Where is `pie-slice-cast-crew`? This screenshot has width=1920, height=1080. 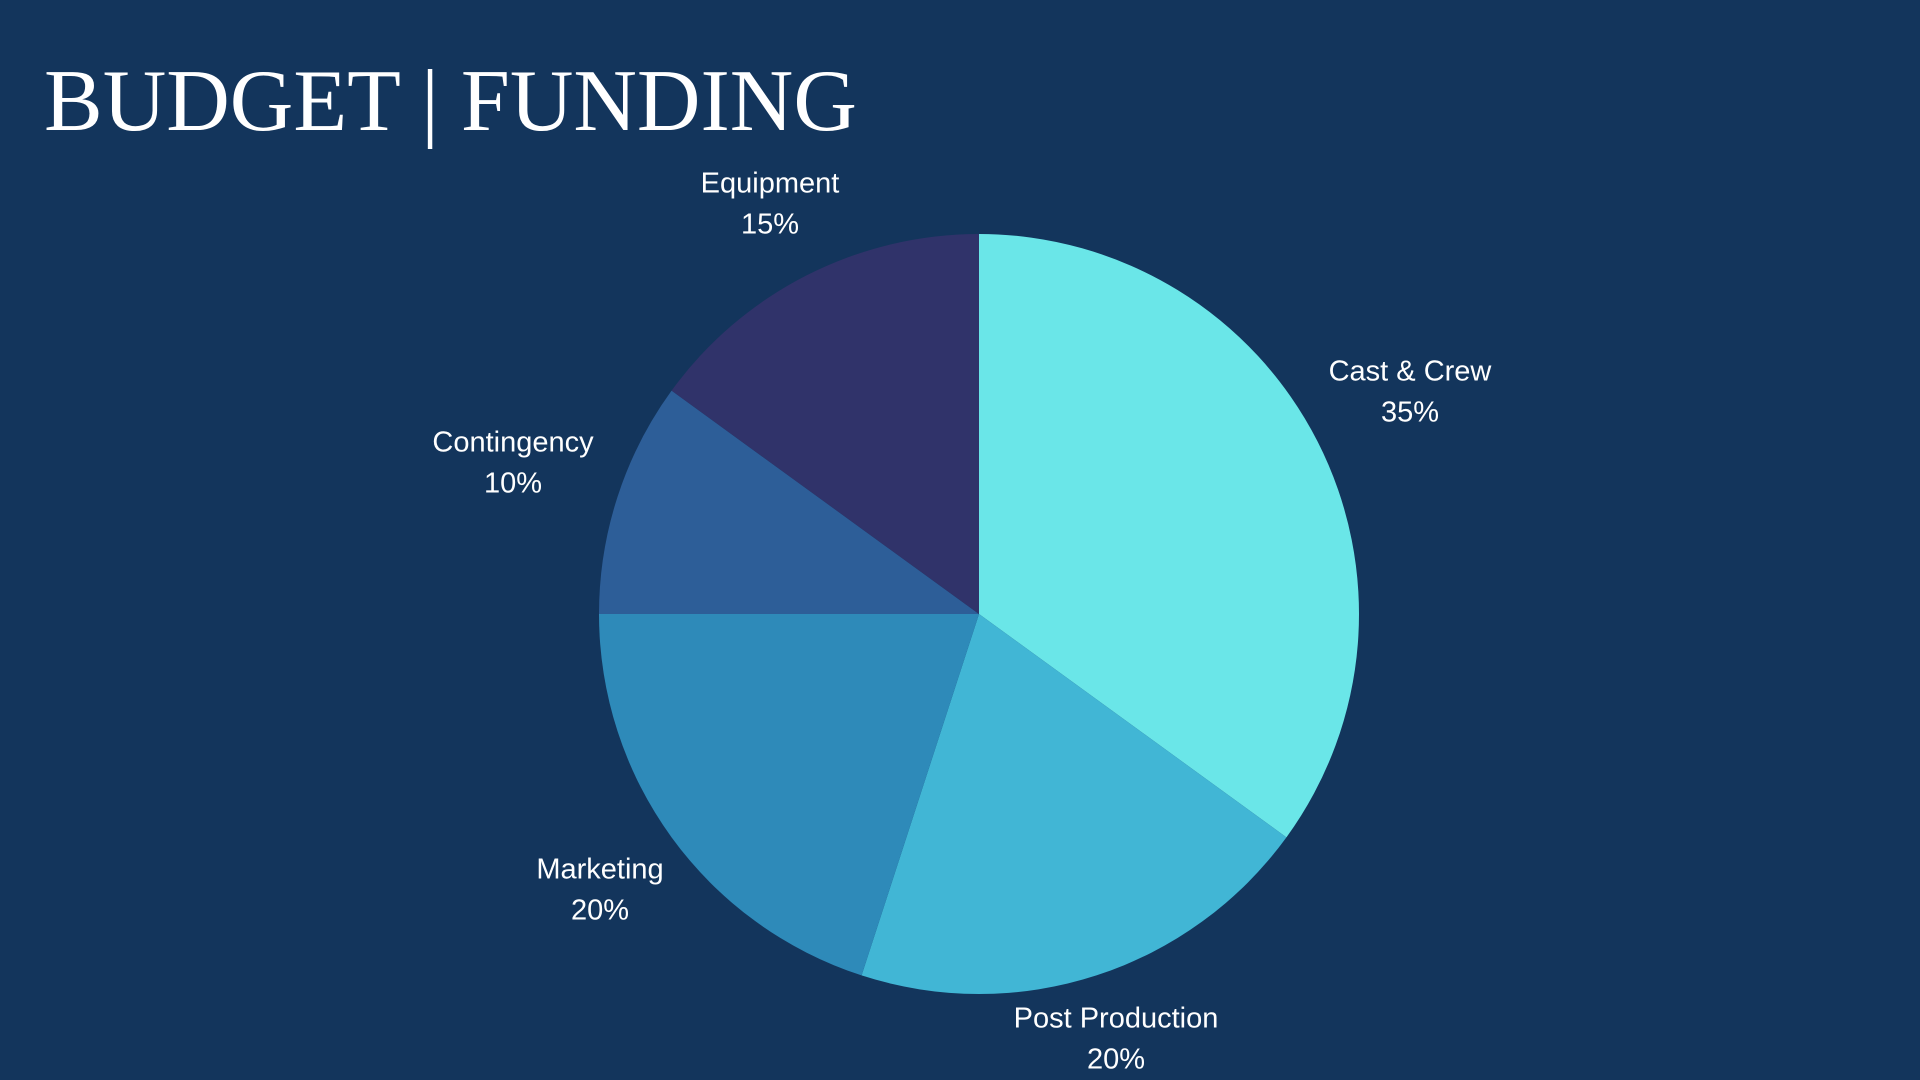
pie-slice-cast-crew is located at coordinates (1169, 536).